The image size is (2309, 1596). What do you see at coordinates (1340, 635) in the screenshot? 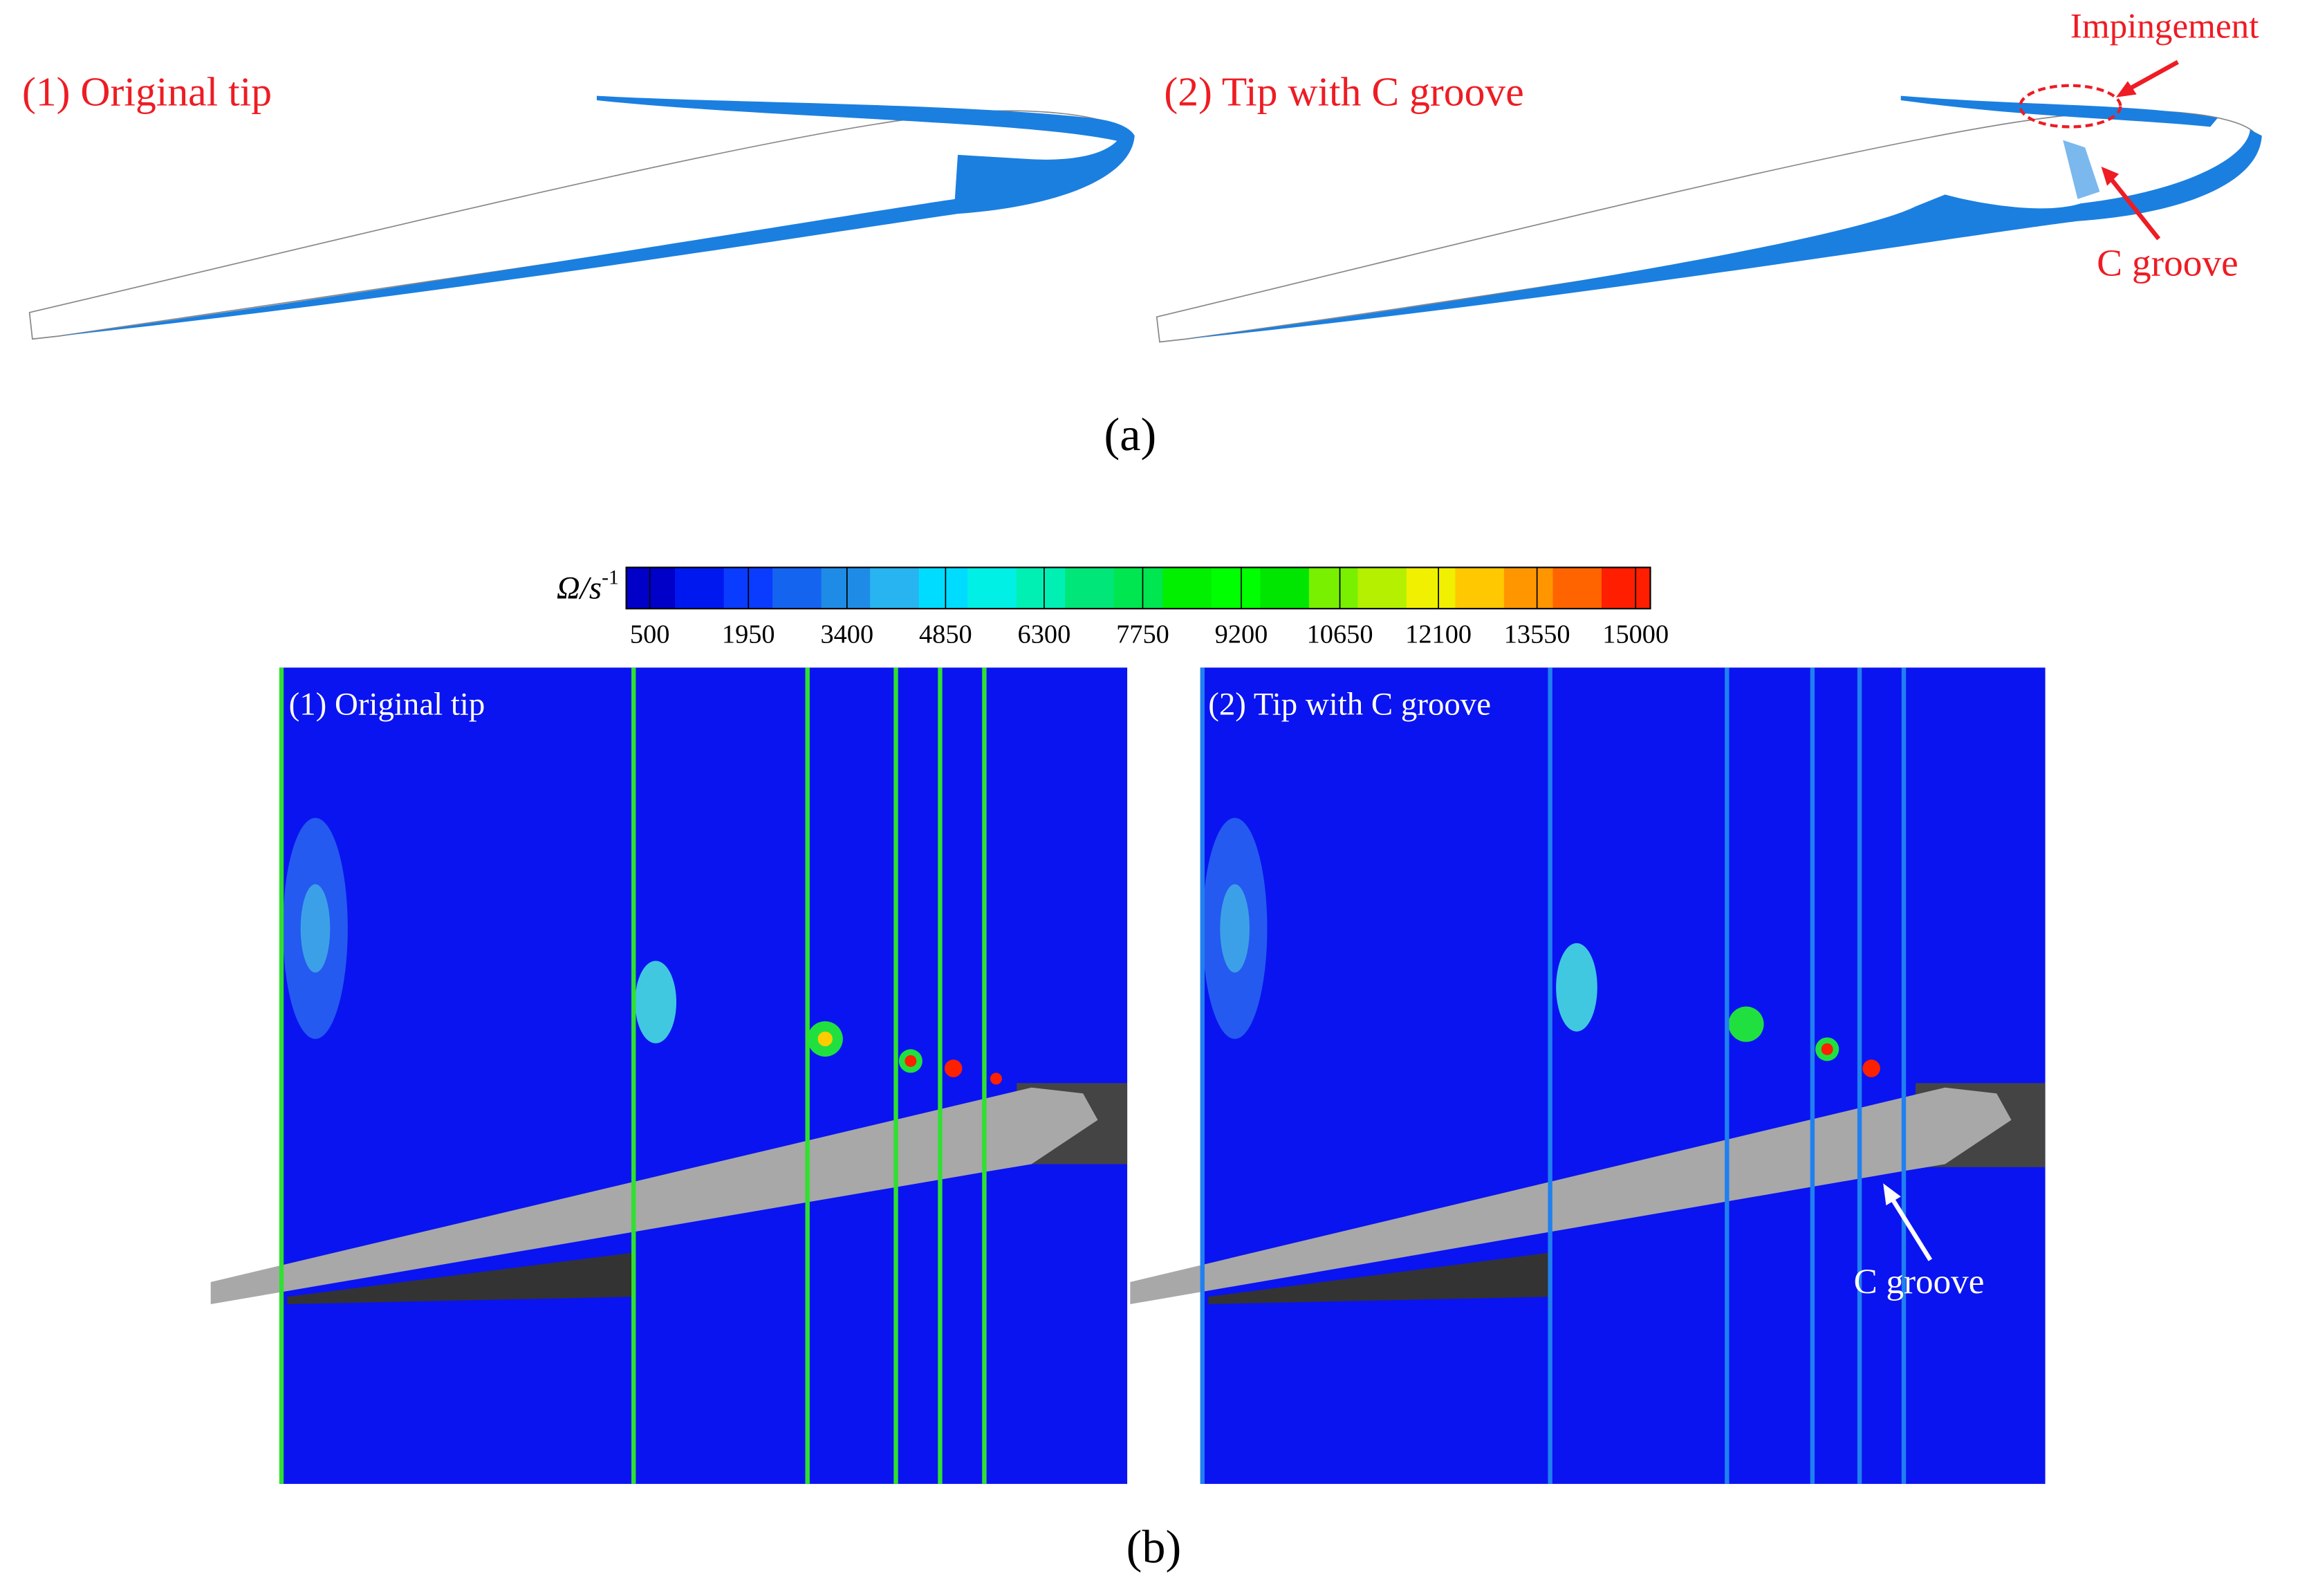
I see `colorbar-tick-label: 10650` at bounding box center [1340, 635].